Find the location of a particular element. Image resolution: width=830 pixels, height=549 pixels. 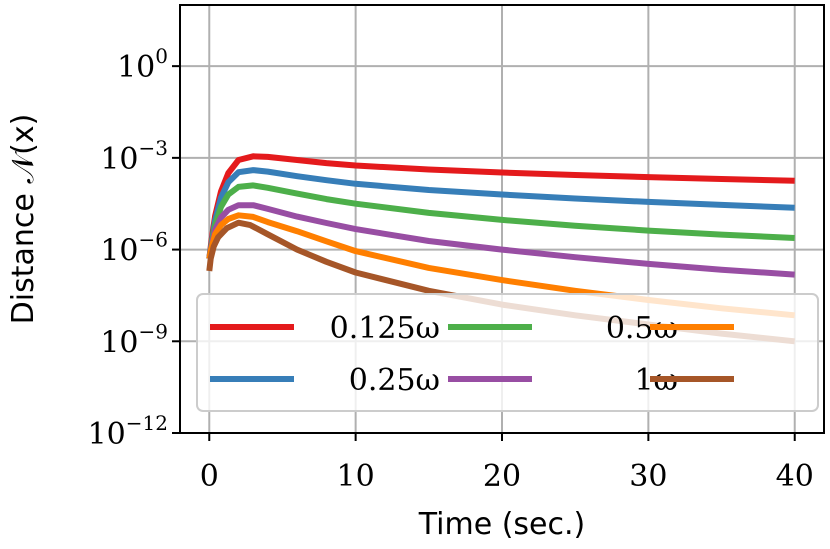

y-tick-label: 10⁻³ is located at coordinates (134, 156).